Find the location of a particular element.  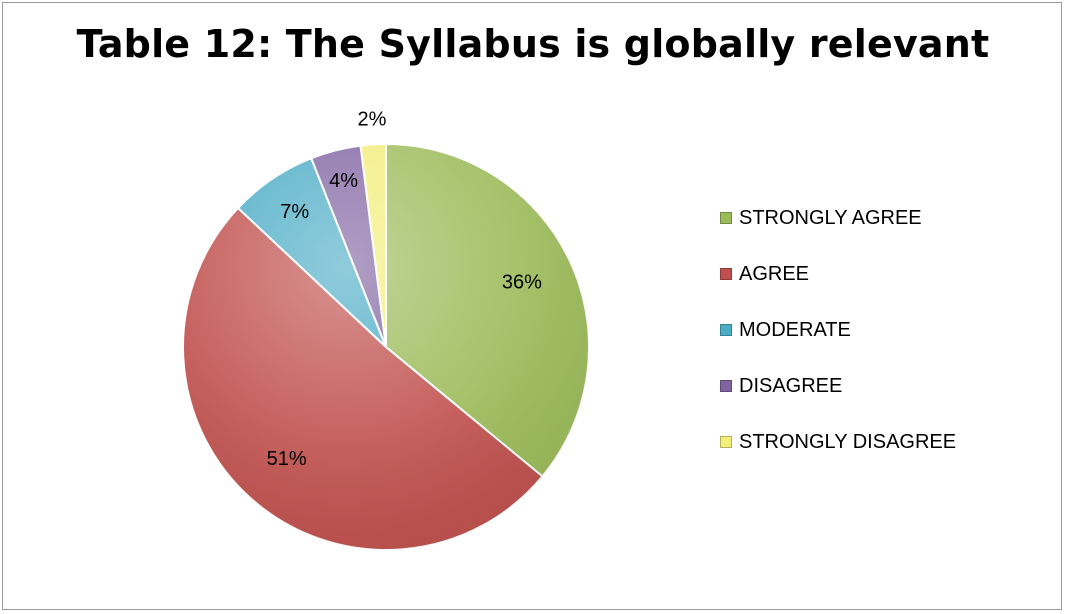

pie-data-label: 2% is located at coordinates (372, 120).